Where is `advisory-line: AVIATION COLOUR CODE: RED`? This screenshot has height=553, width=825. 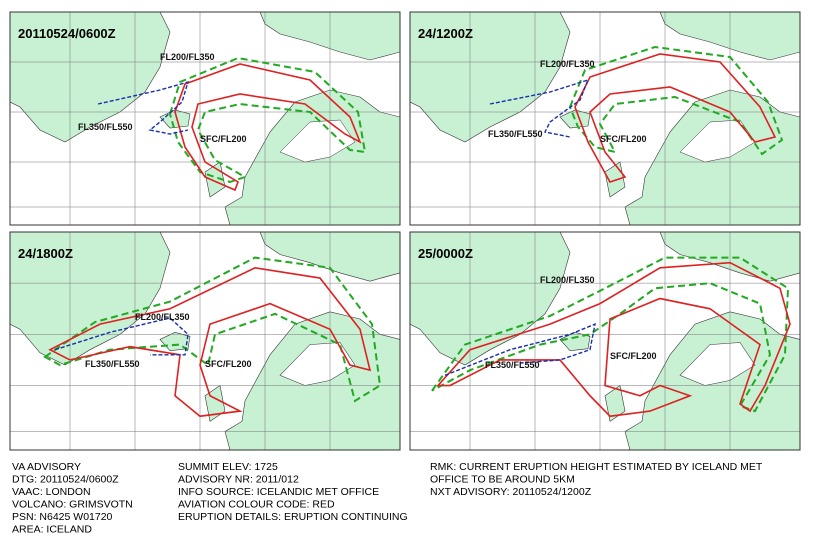 advisory-line: AVIATION COLOUR CODE: RED is located at coordinates (256, 505).